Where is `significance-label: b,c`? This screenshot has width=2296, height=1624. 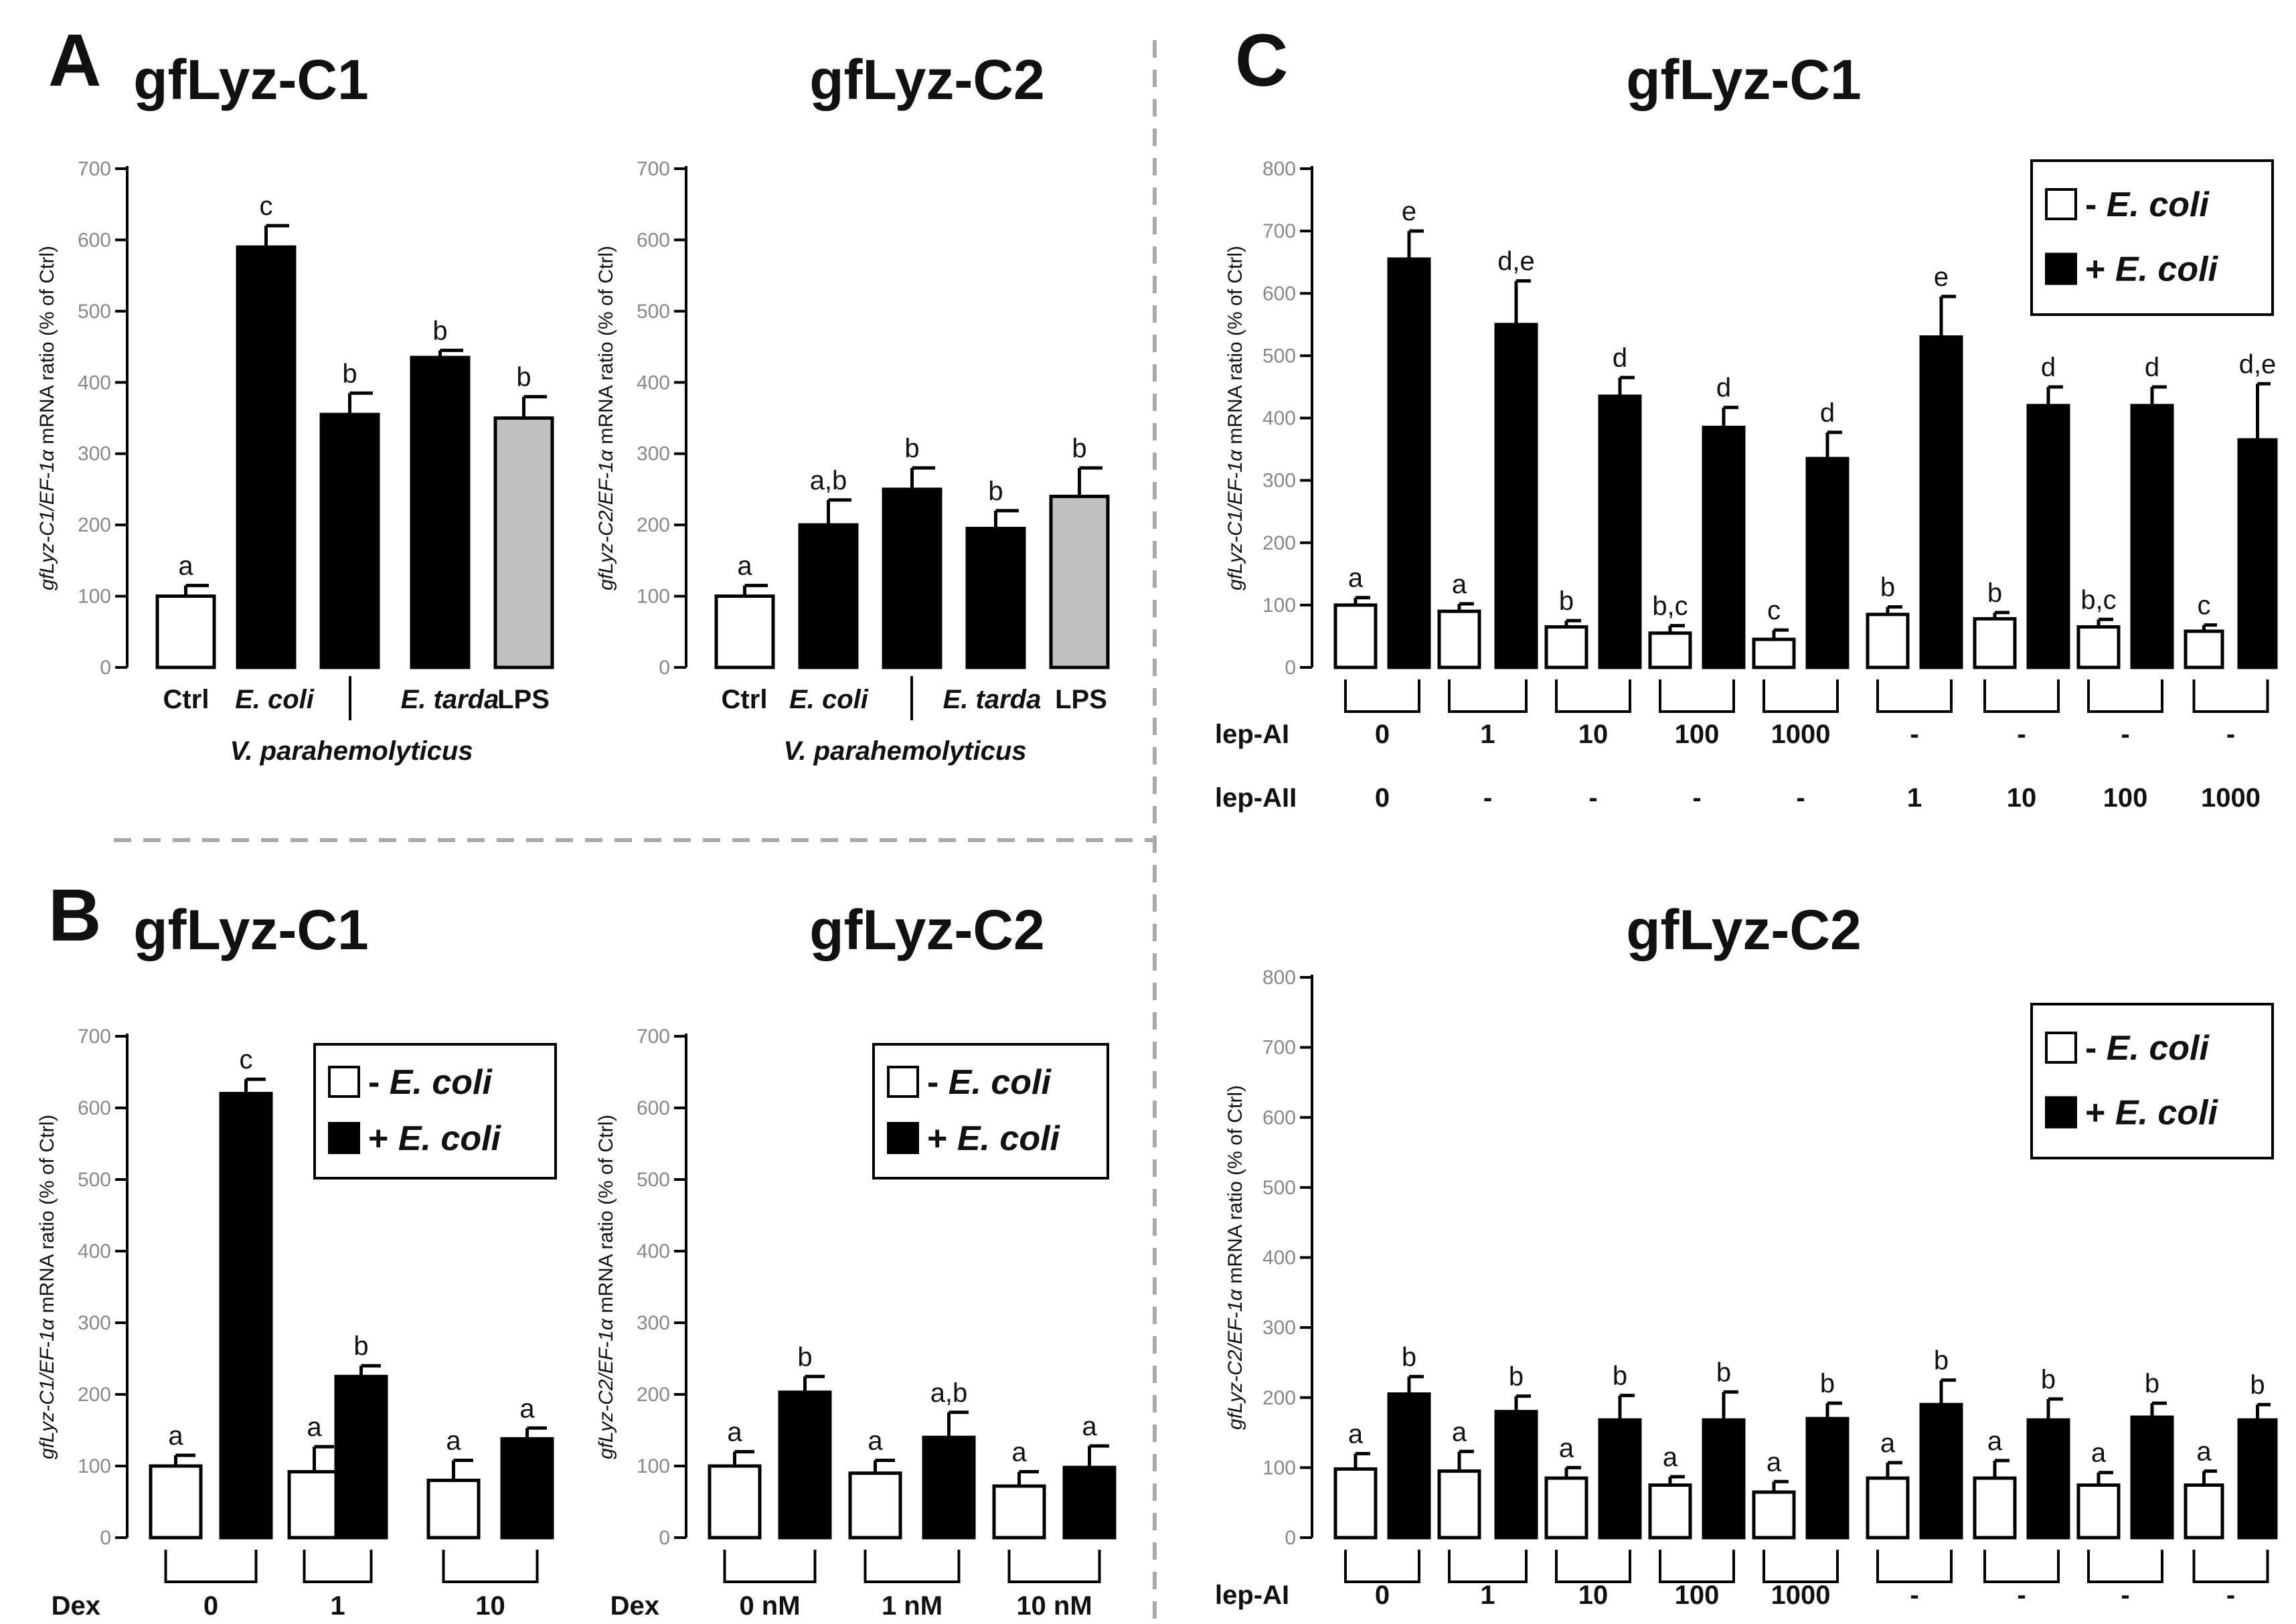
significance-label: b,c is located at coordinates (2098, 600).